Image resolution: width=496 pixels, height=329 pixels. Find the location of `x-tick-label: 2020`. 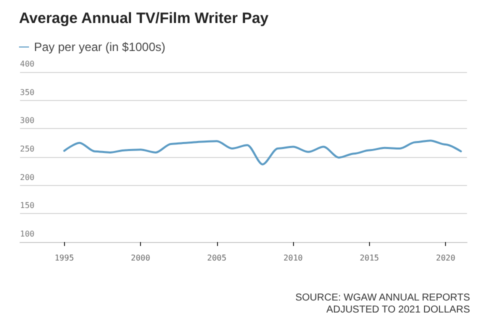

x-tick-label: 2020 is located at coordinates (446, 258).